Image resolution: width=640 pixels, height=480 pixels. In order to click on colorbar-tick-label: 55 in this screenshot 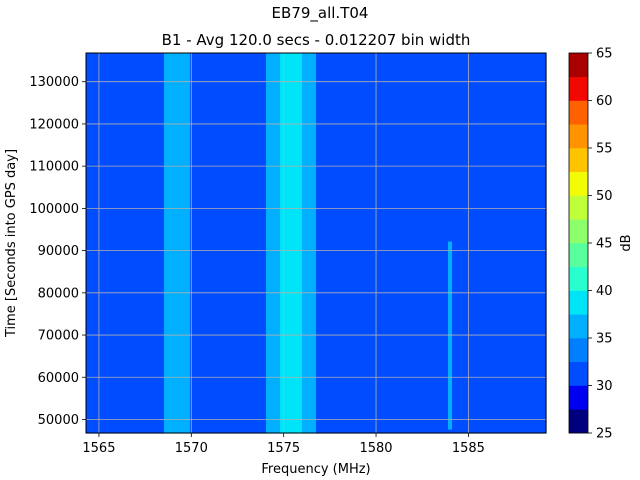, I will do `click(604, 149)`.